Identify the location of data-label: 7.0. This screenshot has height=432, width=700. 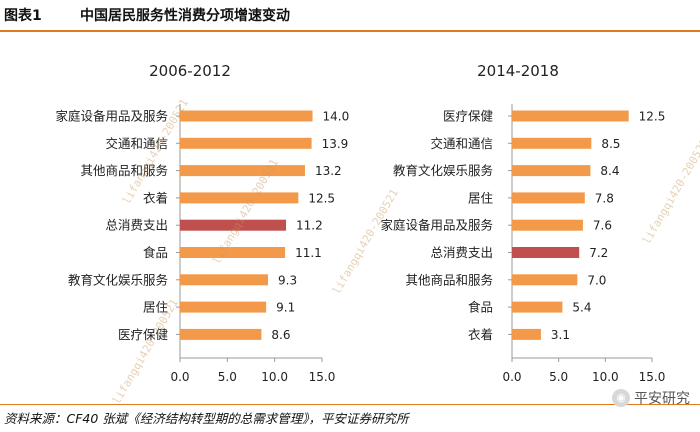
(596, 280).